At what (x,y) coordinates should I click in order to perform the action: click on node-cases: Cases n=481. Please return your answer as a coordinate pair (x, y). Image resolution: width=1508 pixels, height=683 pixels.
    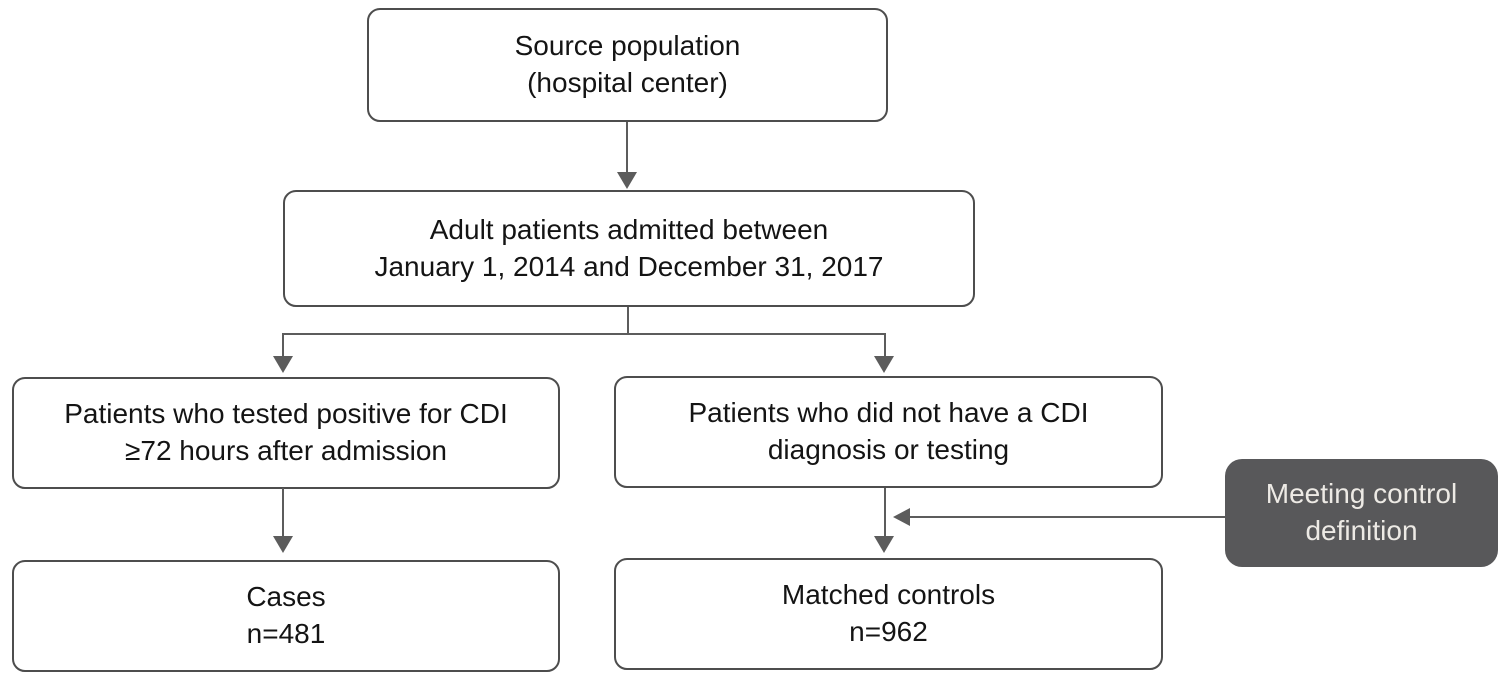
    Looking at the image, I should click on (286, 616).